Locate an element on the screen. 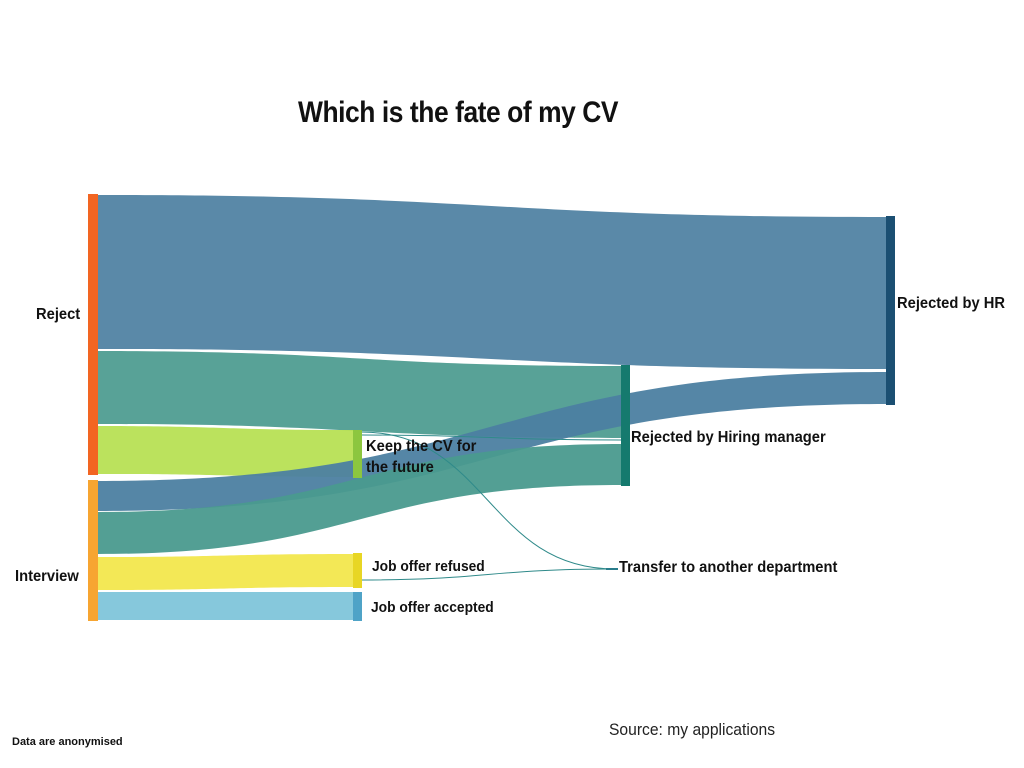 This screenshot has width=1024, height=768. node-label-job-offer-accepted: Job offer accepted is located at coordinates (432, 607).